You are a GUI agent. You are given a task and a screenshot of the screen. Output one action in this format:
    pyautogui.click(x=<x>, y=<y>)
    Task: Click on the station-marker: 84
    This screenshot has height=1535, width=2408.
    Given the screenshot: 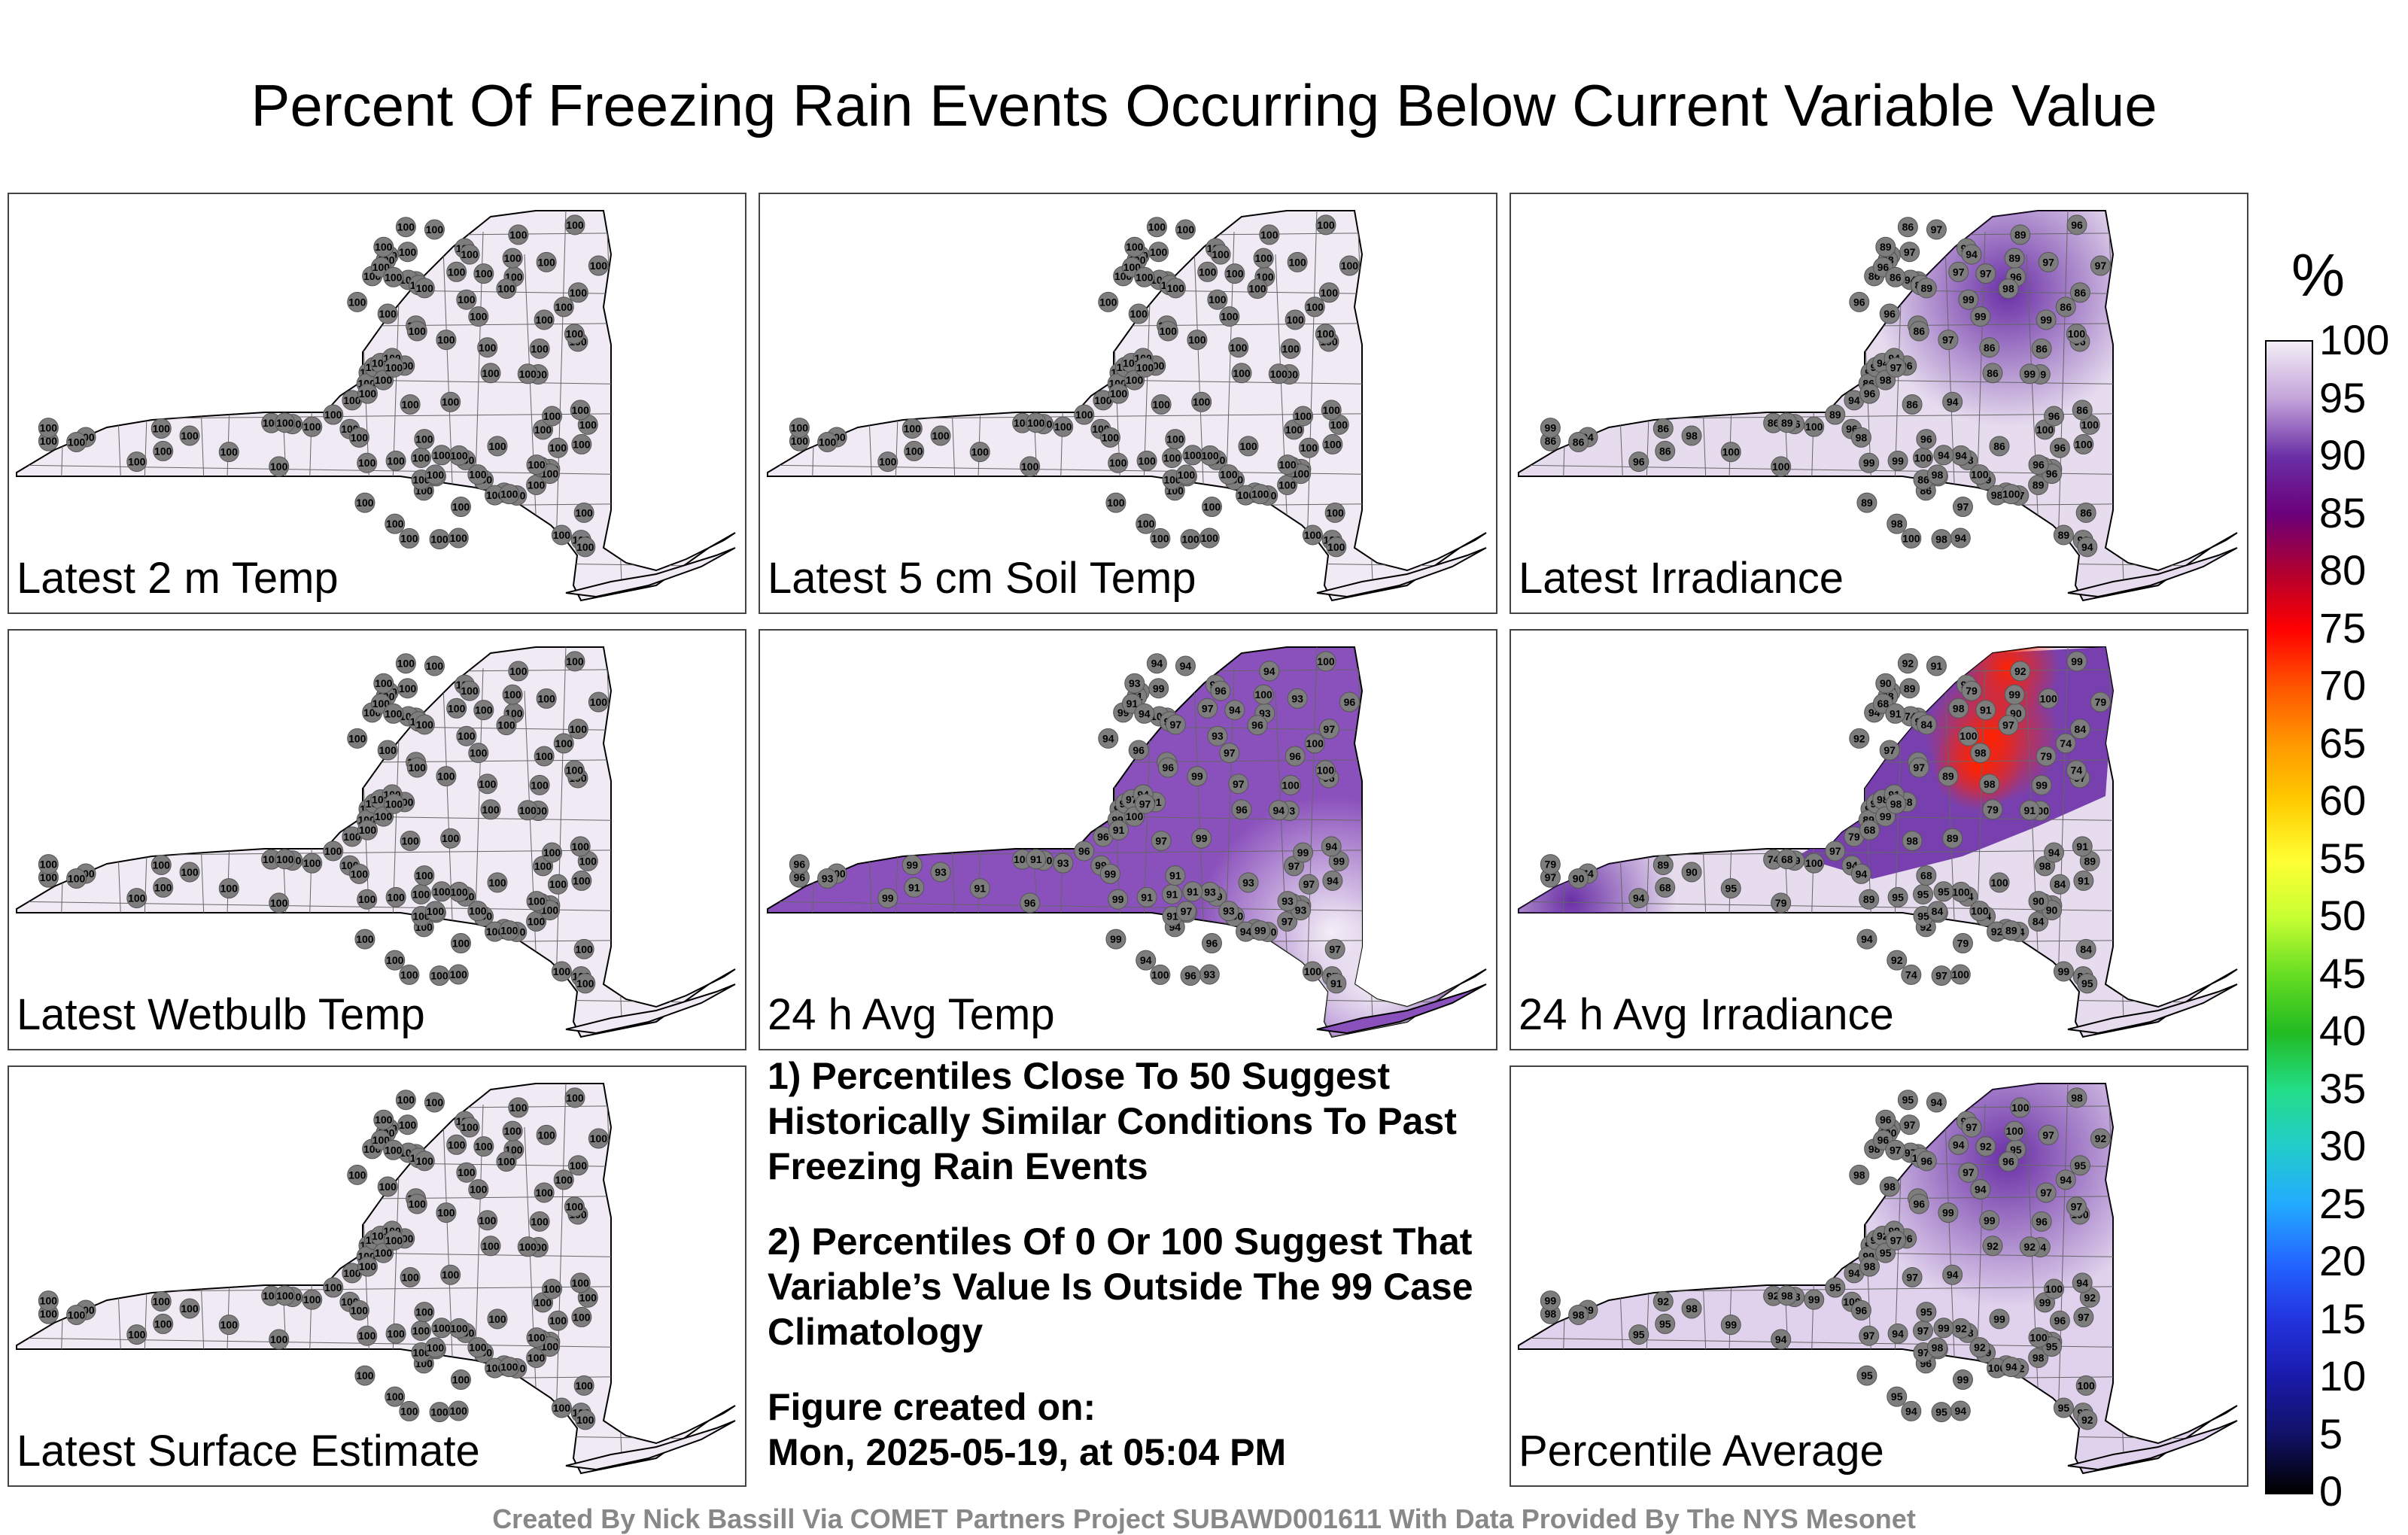 What is the action you would take?
    pyautogui.click(x=1926, y=724)
    